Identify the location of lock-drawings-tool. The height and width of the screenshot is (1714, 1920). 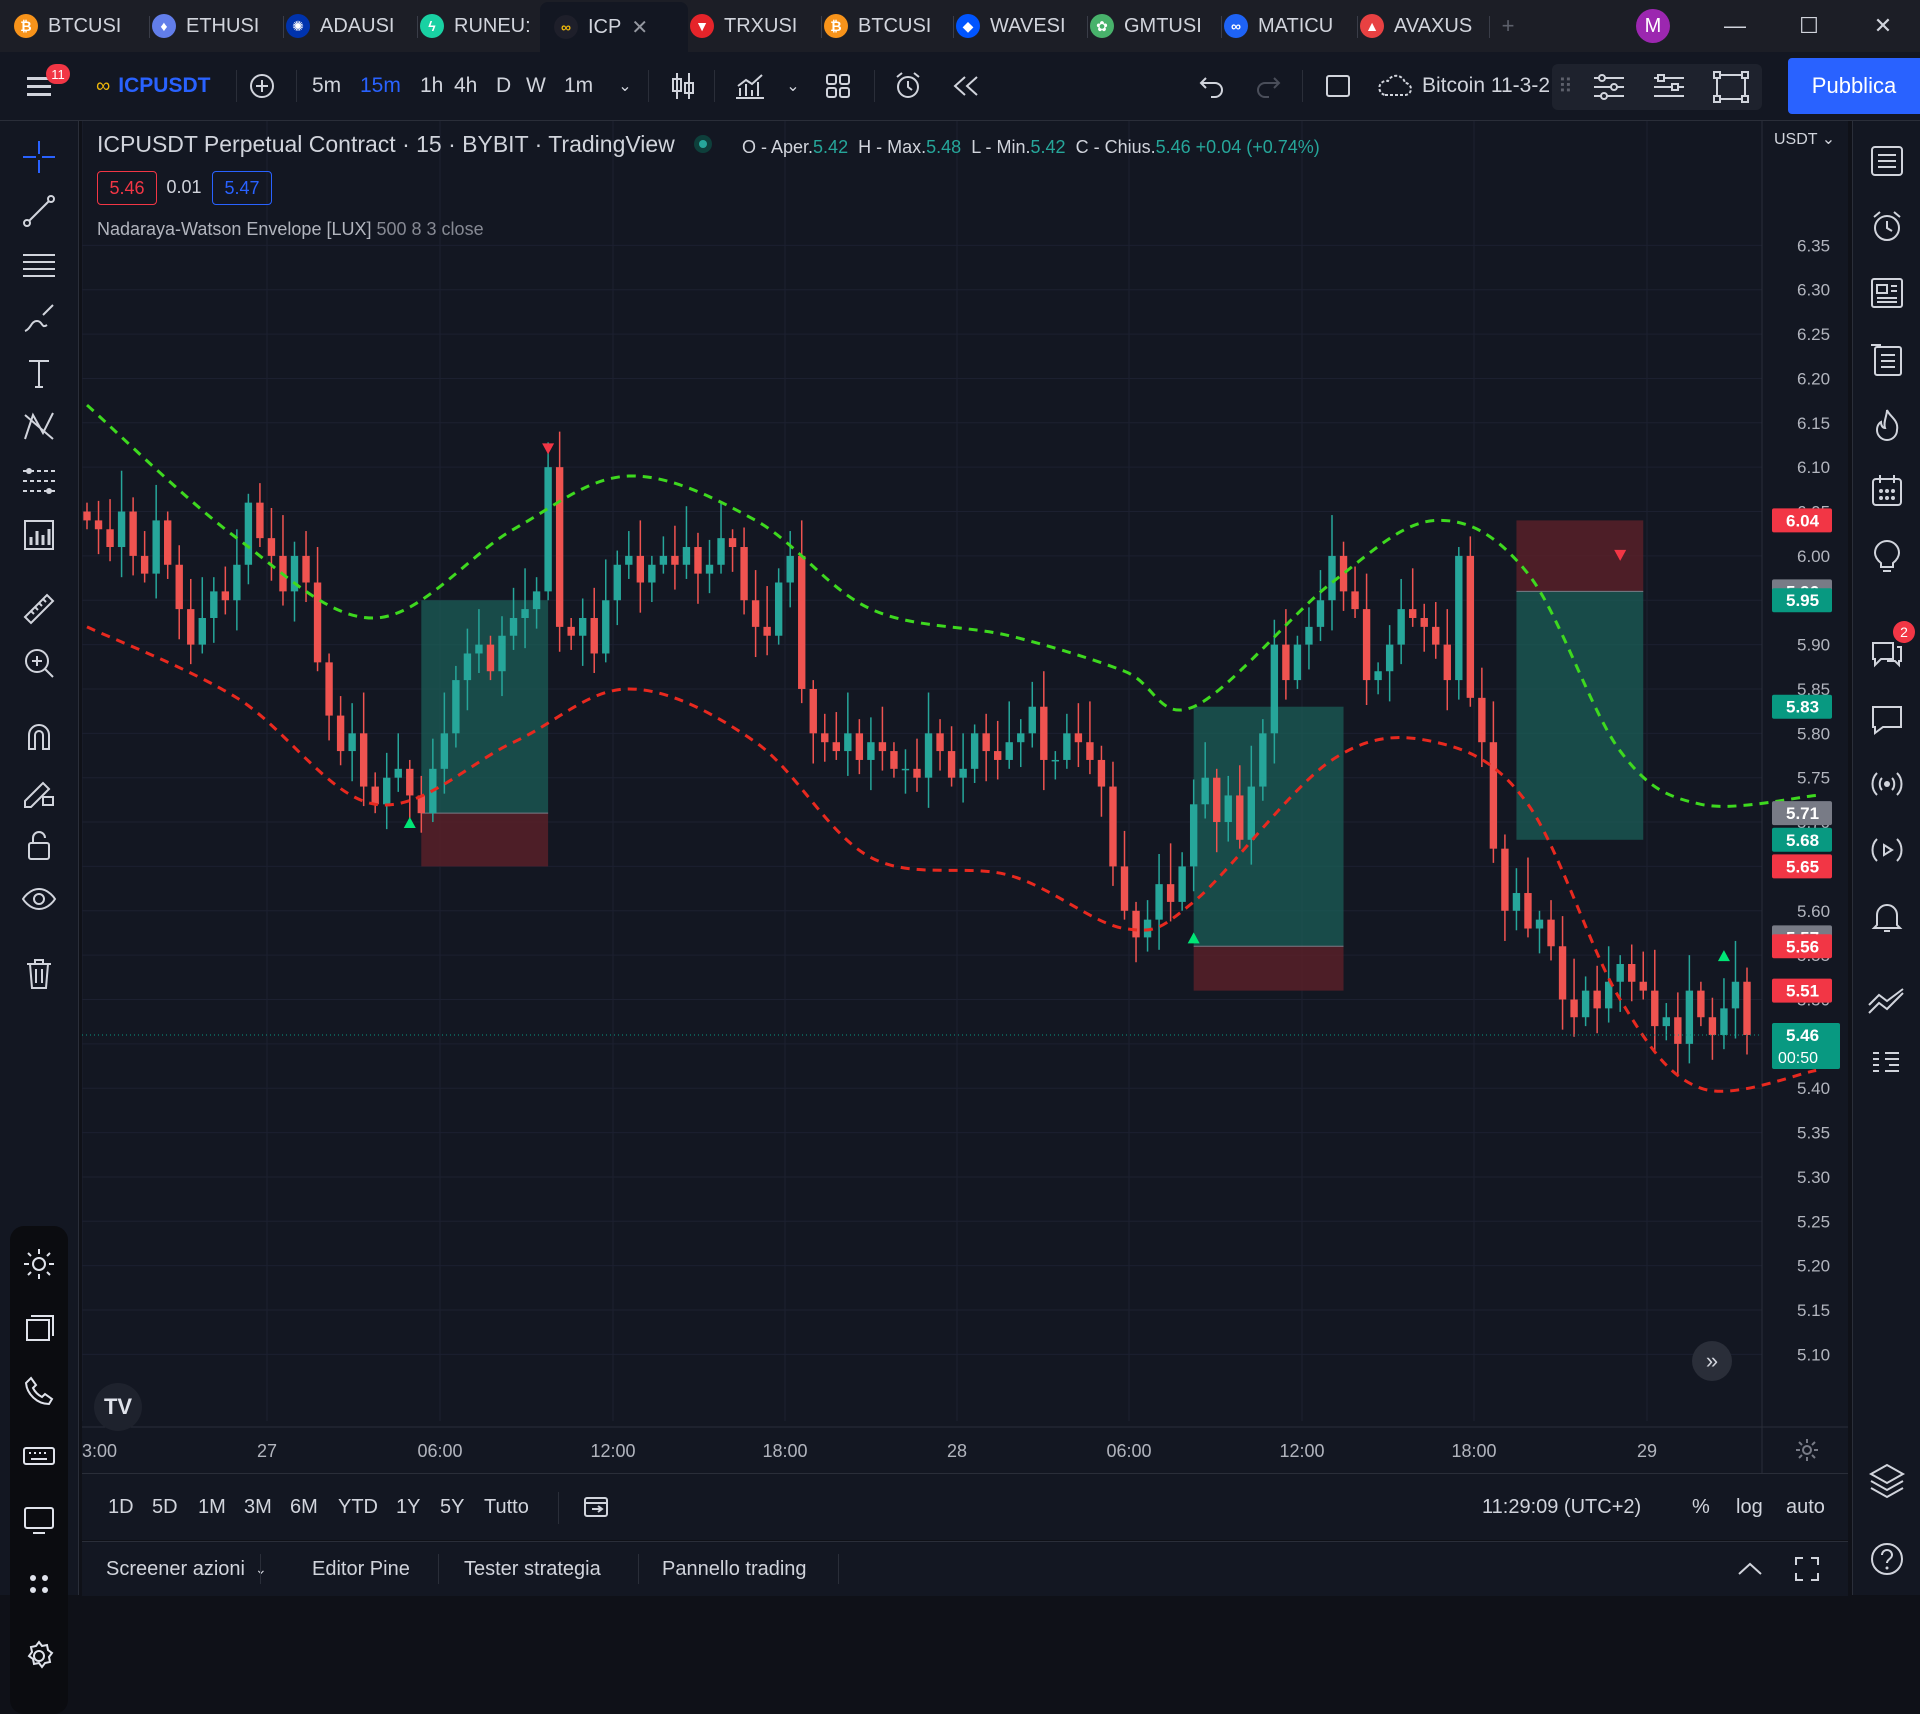
(39, 845).